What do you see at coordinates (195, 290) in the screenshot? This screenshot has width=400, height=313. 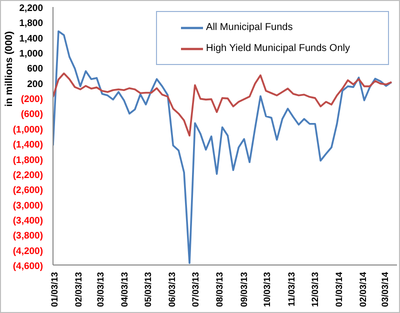 I see `x-tick-label: 07/03/13` at bounding box center [195, 290].